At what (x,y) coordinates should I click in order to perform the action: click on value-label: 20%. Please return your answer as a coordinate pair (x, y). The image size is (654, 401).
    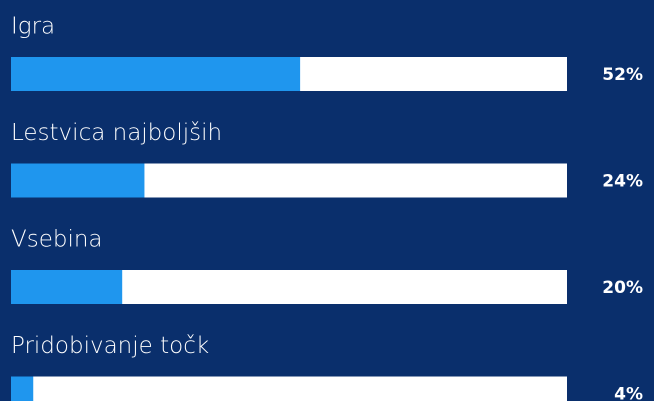
    Looking at the image, I should click on (622, 288).